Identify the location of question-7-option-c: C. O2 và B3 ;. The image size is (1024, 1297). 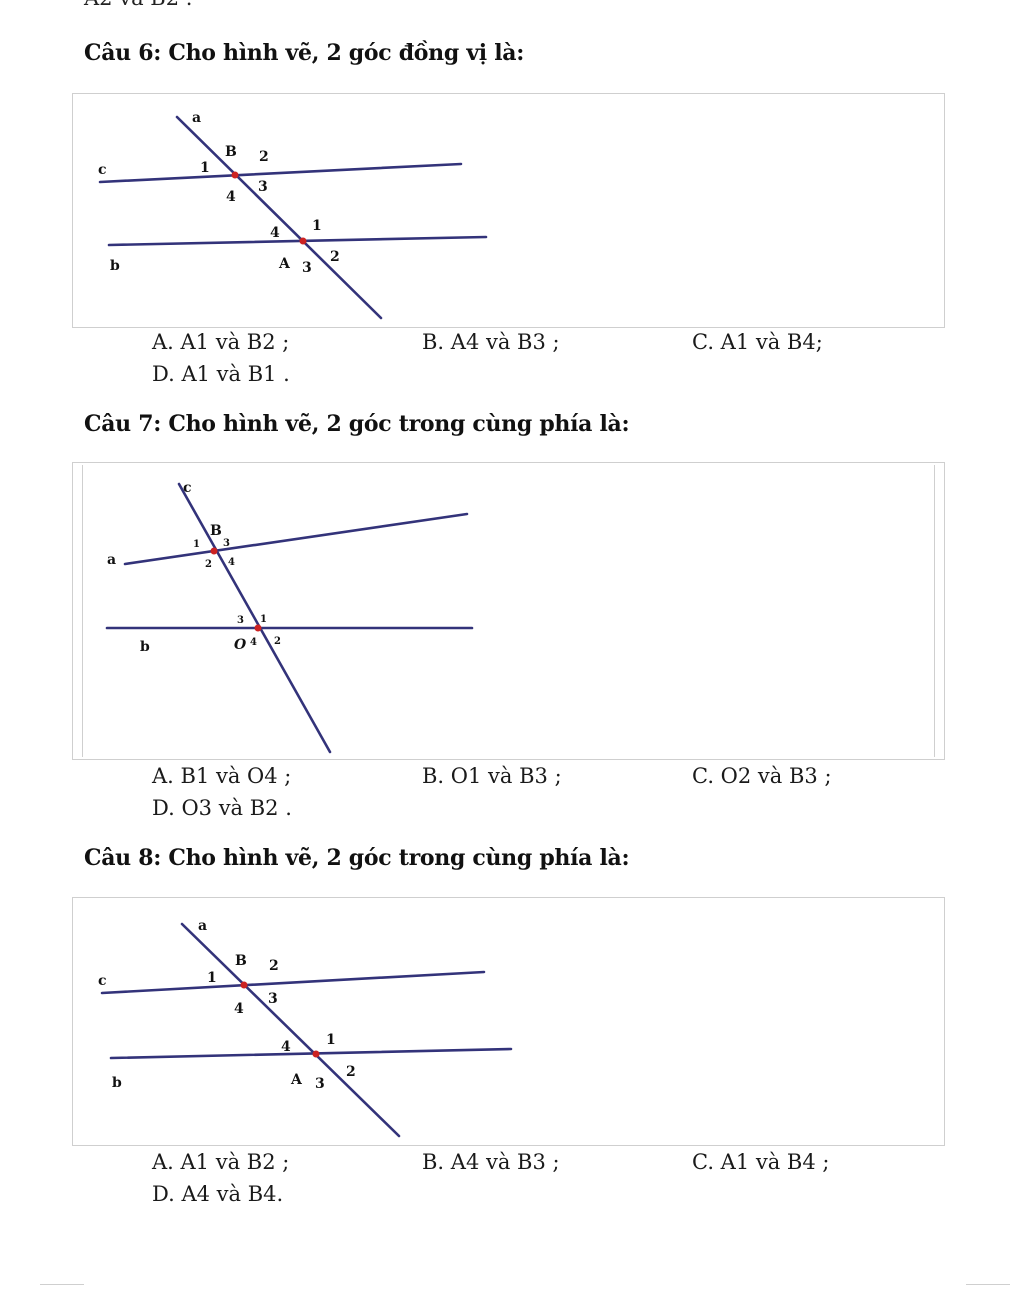
(762, 776).